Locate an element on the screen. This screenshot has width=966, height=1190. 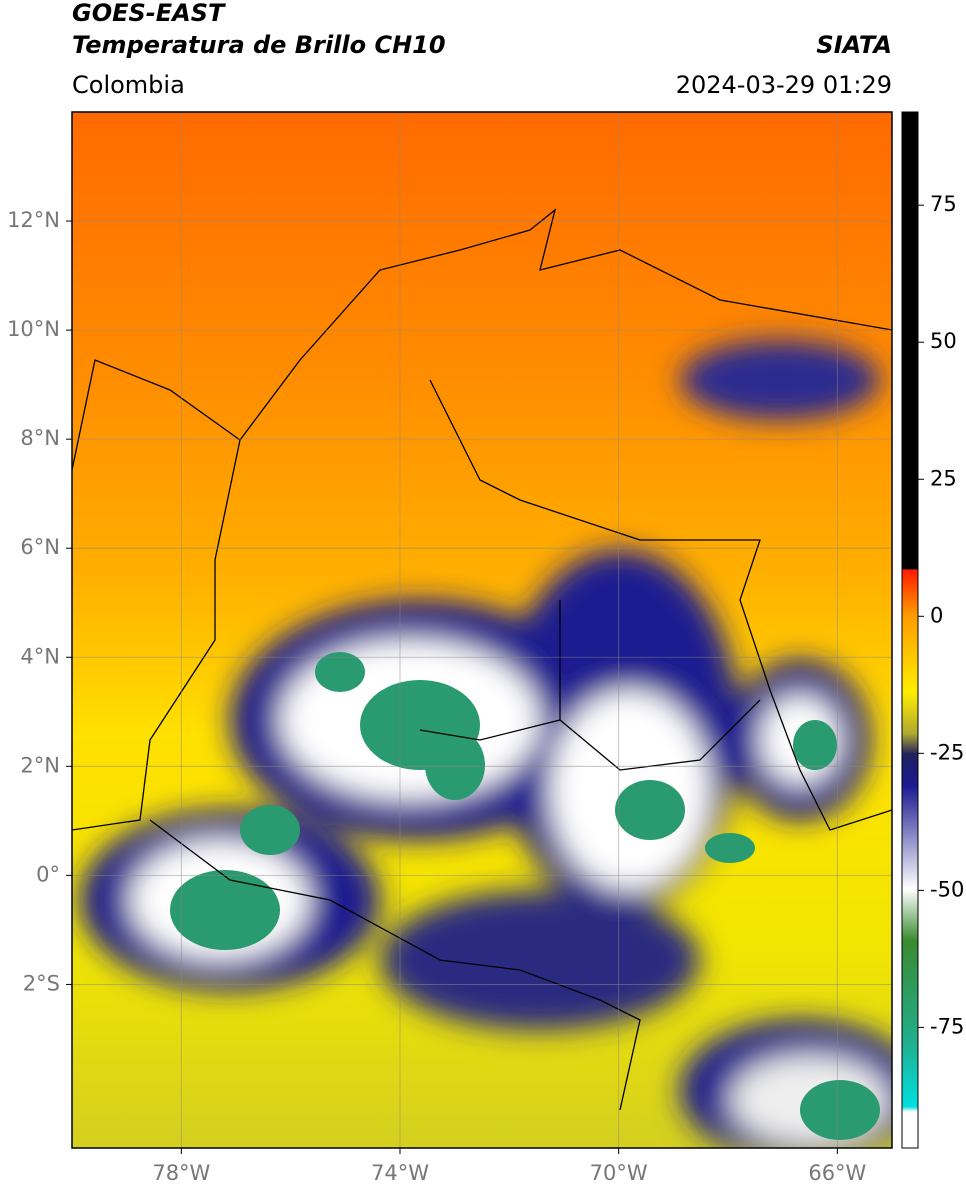
x-tick-label: 66°W is located at coordinates (837, 1173).